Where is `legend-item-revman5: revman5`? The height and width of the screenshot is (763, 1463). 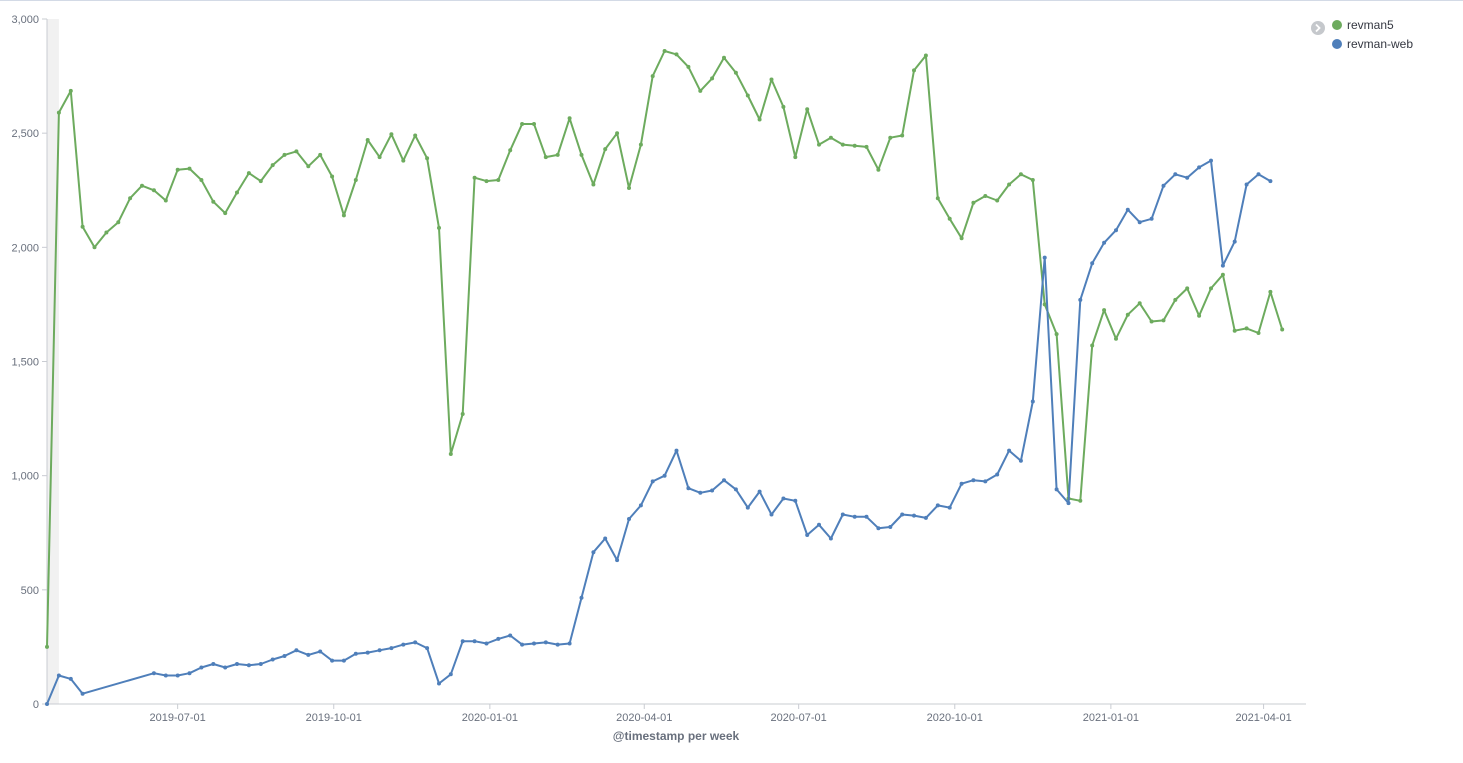
legend-item-revman5: revman5 is located at coordinates (1363, 25).